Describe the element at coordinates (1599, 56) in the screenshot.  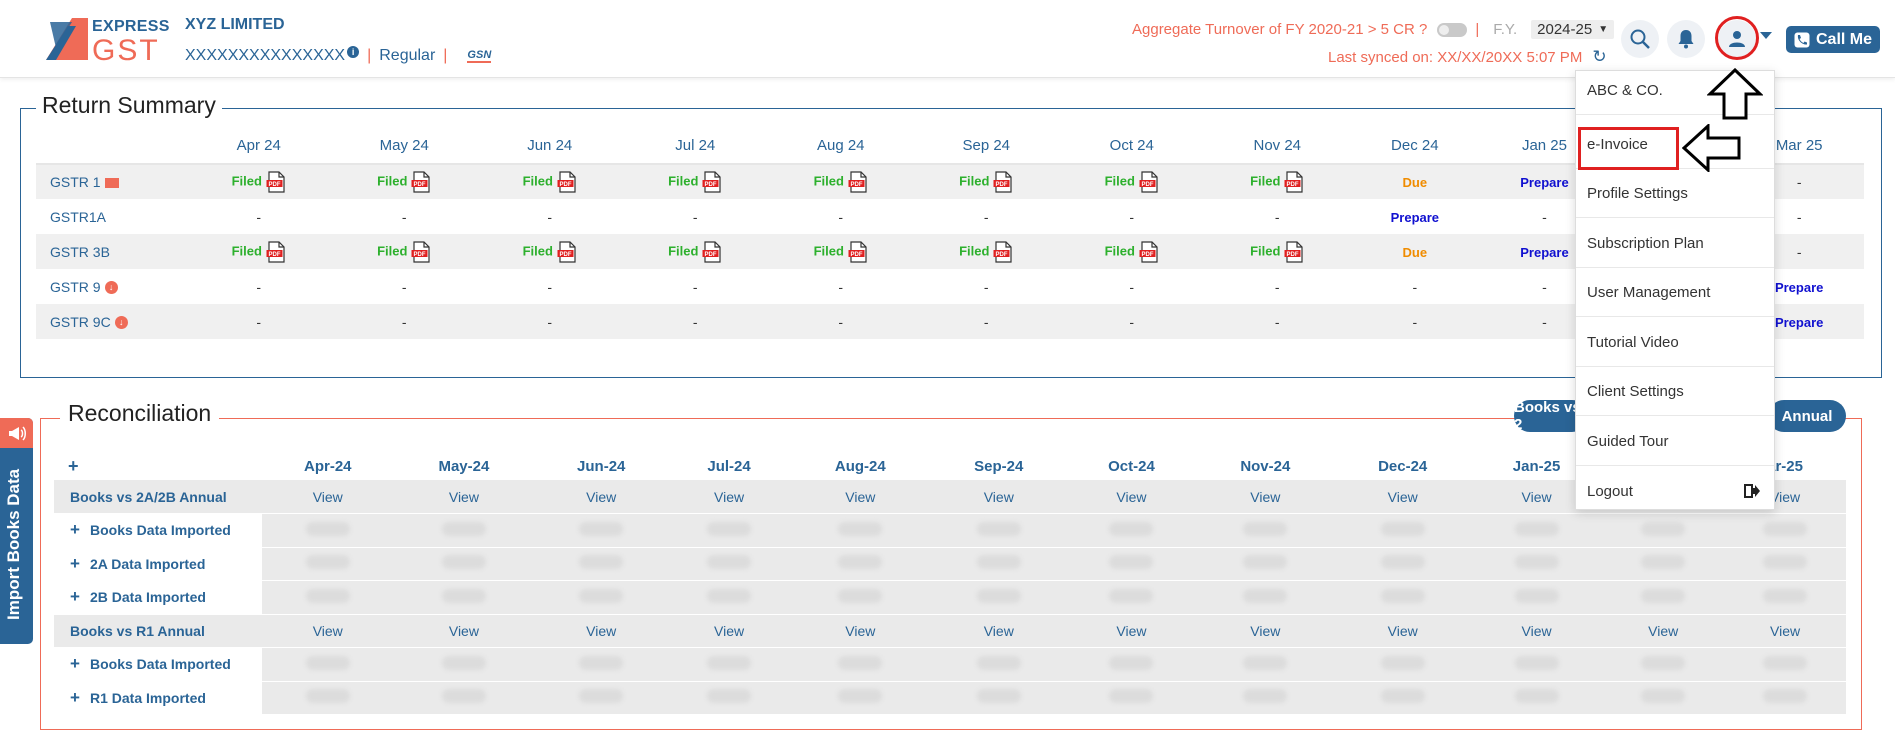
I see `refresh-icon: ↻` at that location.